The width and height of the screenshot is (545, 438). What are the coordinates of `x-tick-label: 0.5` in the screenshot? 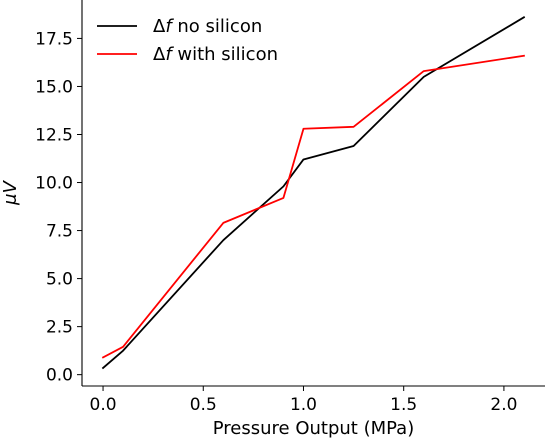 It's located at (203, 405).